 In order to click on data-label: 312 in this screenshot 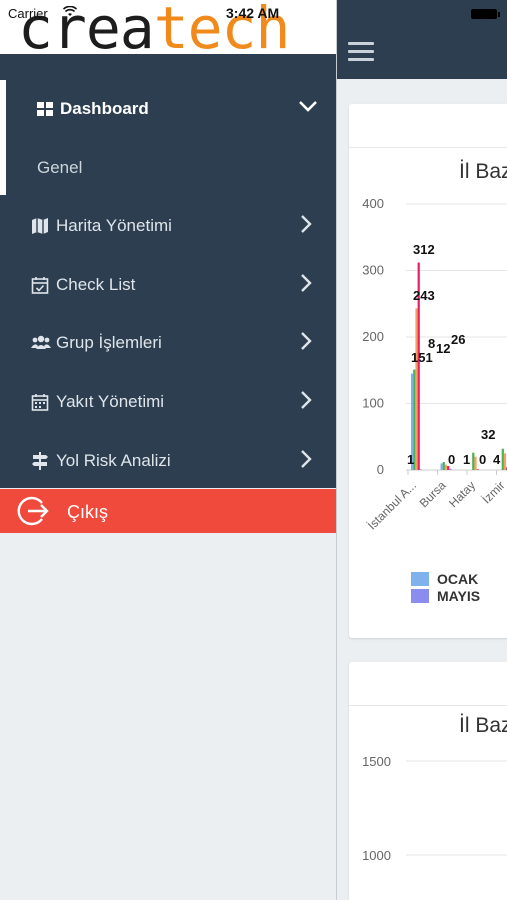, I will do `click(424, 249)`.